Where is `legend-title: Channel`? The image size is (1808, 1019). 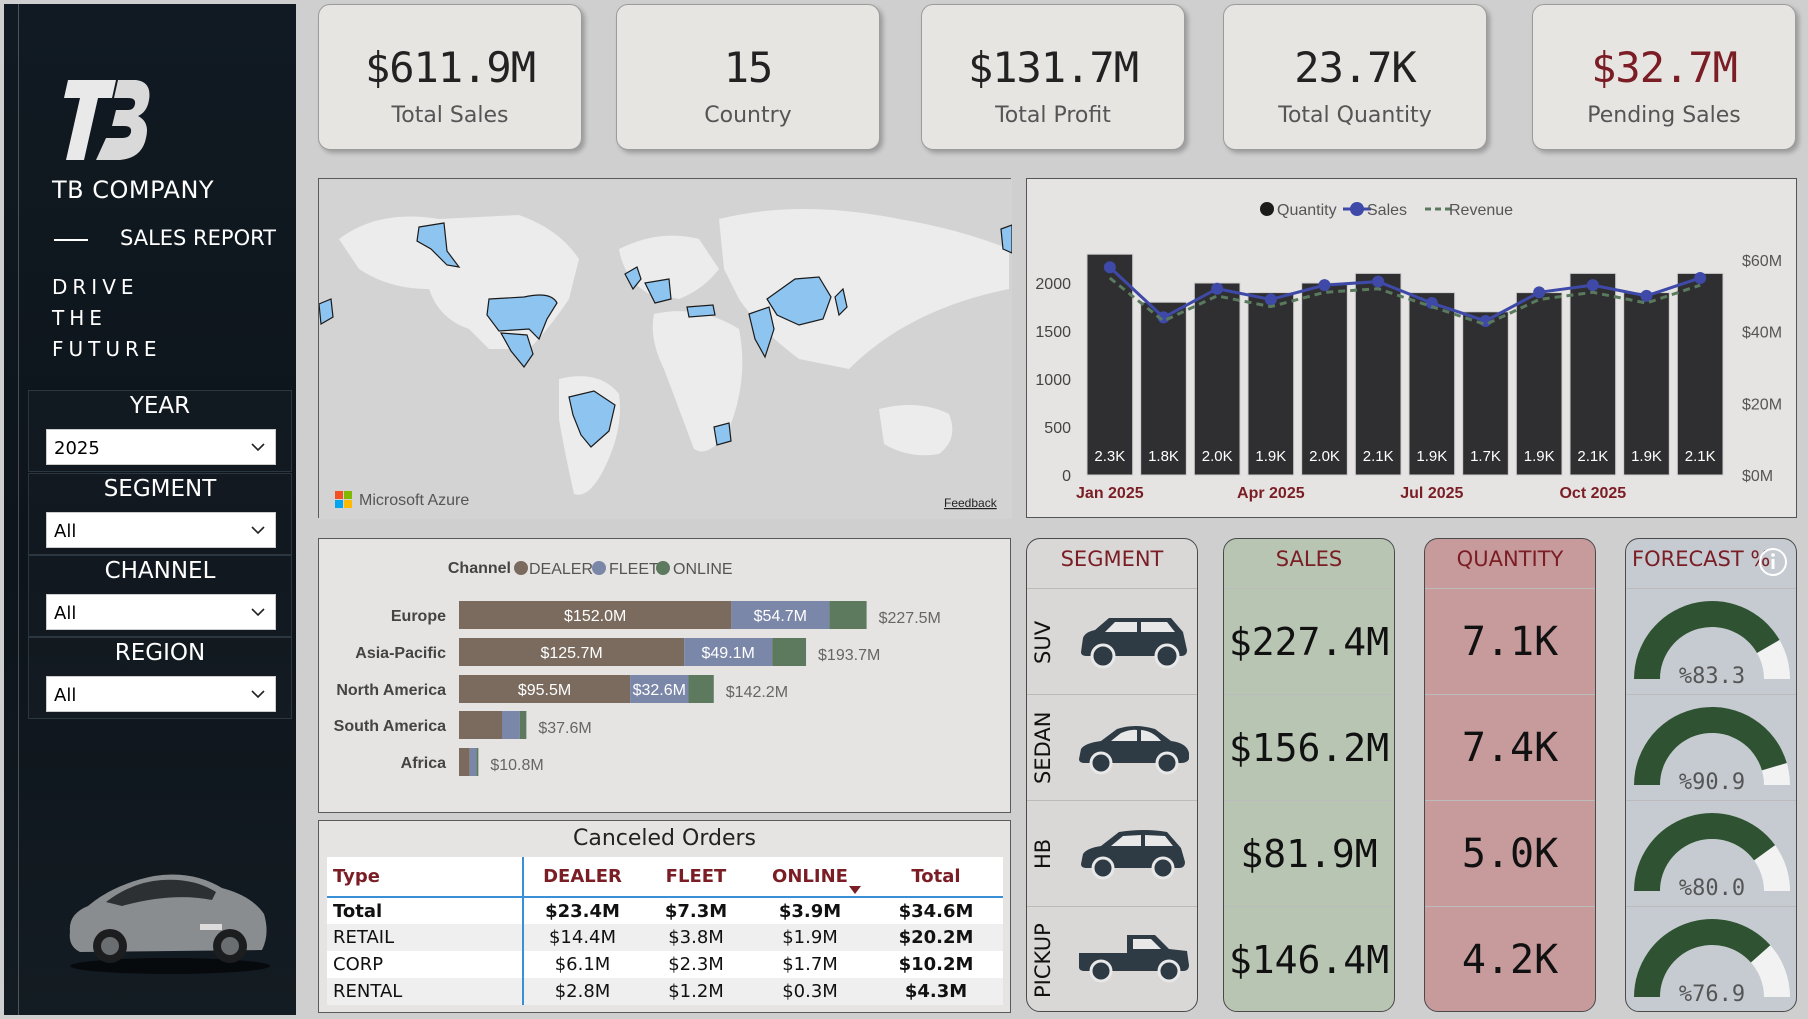 legend-title: Channel is located at coordinates (479, 568).